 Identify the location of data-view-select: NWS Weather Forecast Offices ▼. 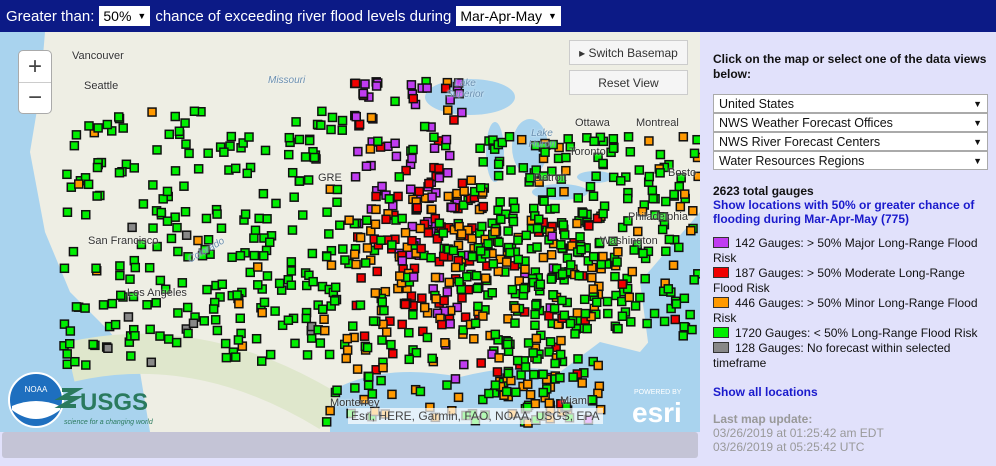
(850, 122).